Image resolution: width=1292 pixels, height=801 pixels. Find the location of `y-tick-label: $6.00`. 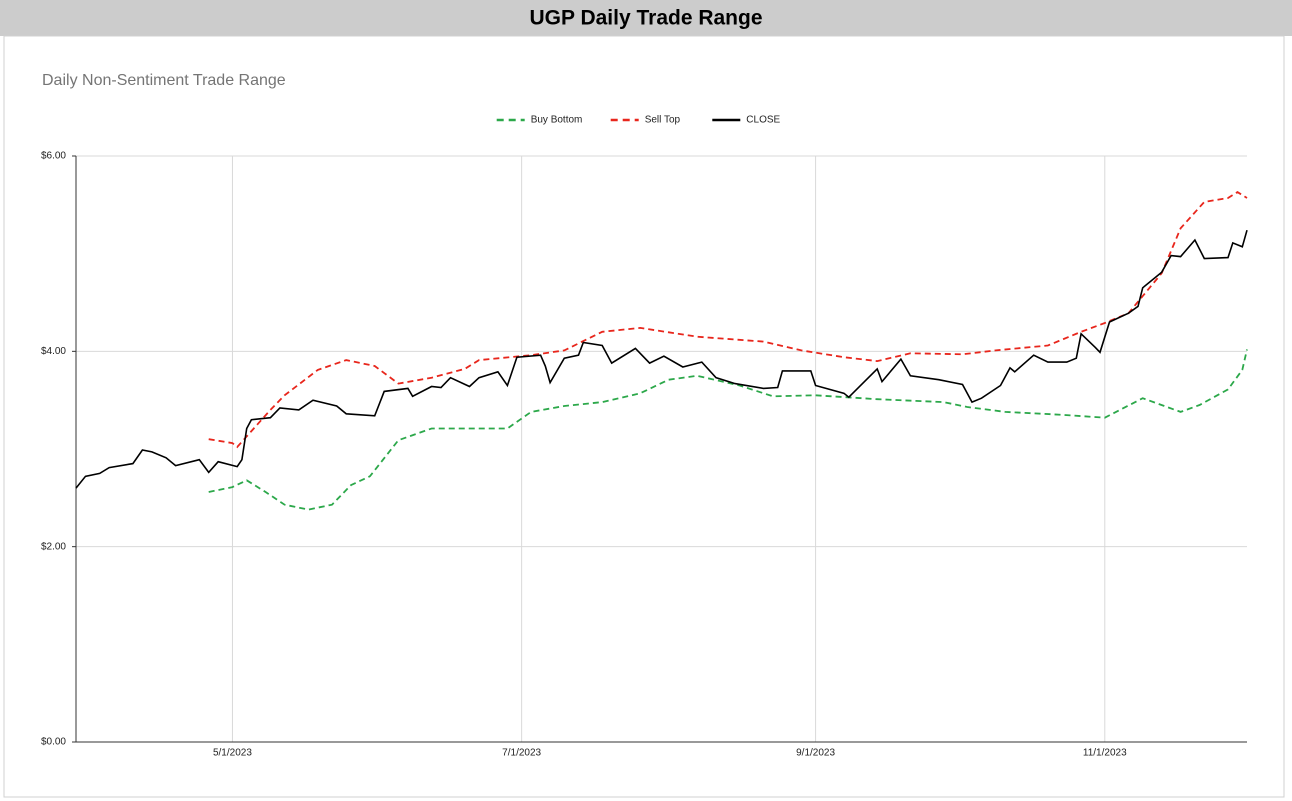

y-tick-label: $6.00 is located at coordinates (53, 156).